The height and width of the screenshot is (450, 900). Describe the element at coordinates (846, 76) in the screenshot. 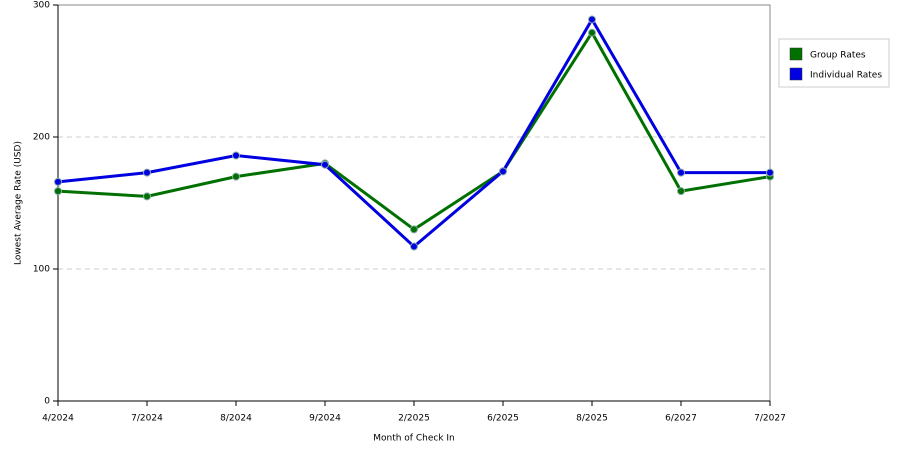

I see `legend-label: Individual Rates` at that location.